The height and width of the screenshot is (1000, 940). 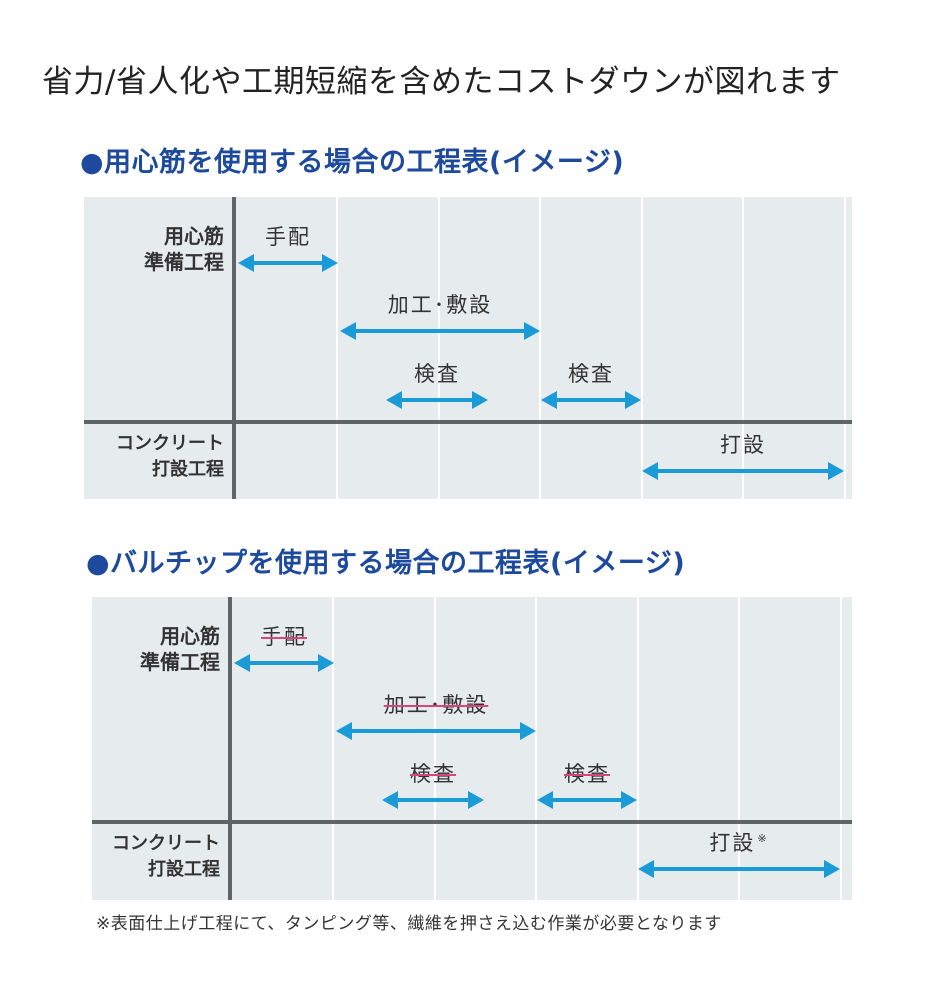 What do you see at coordinates (743, 459) in the screenshot?
I see `task-pouring: 打設` at bounding box center [743, 459].